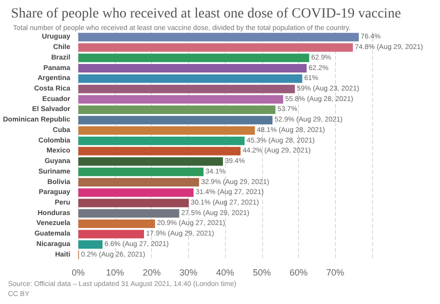  I want to click on x-tick-label: 10%, so click(115, 273).